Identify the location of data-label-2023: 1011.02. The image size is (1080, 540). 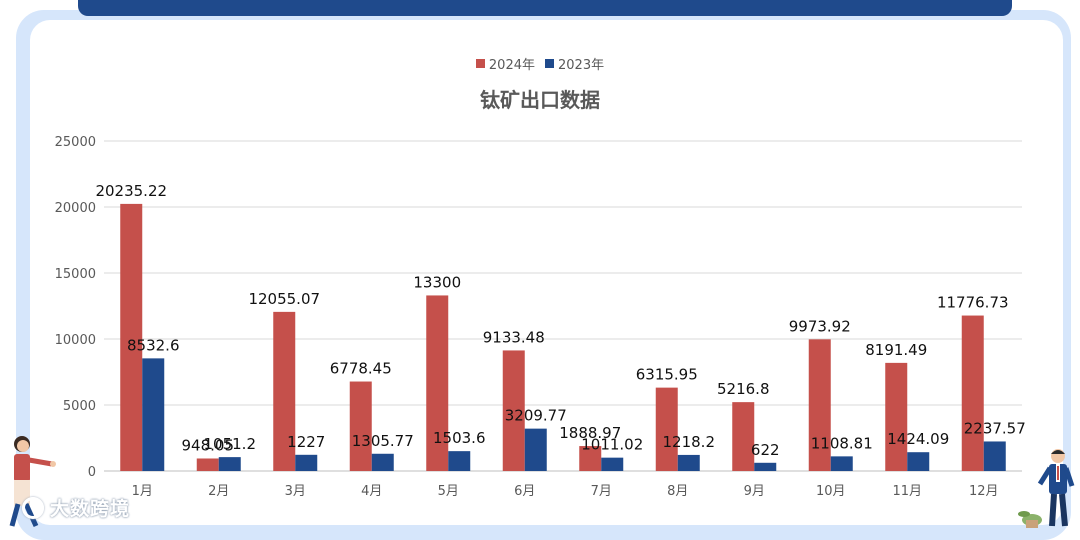
(612, 445).